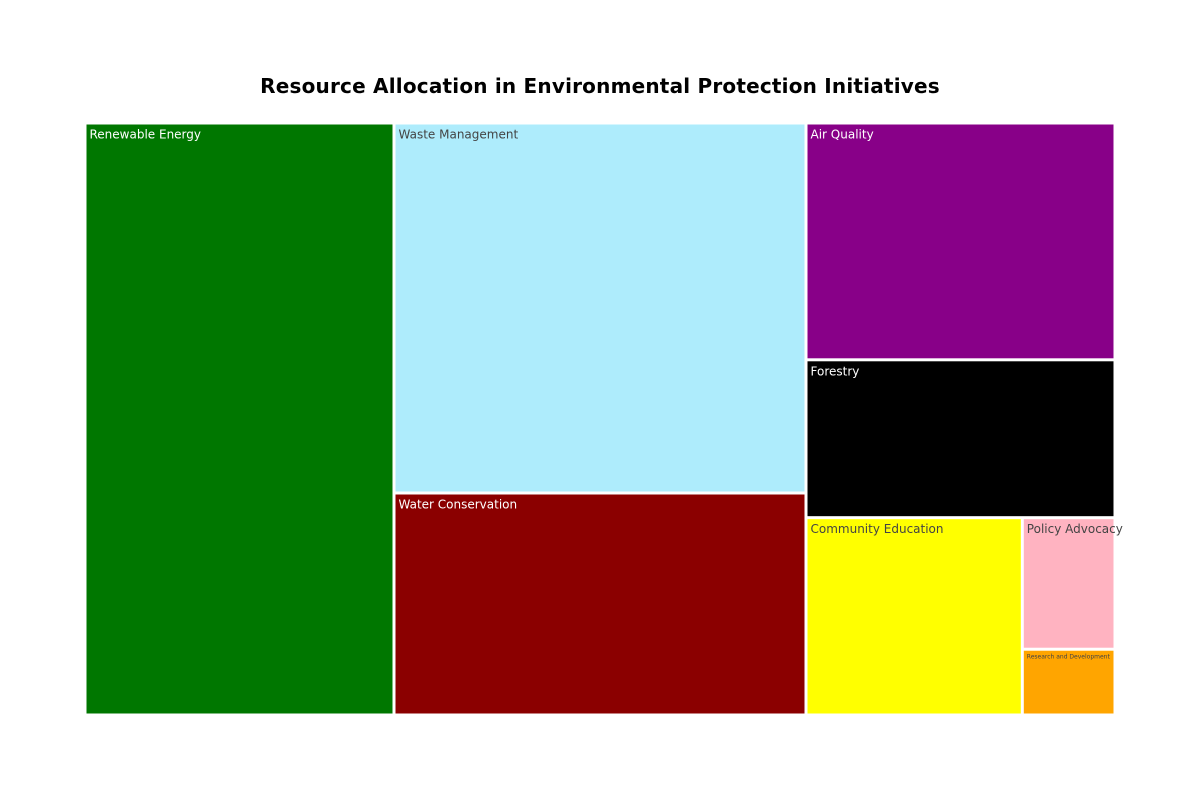  I want to click on tile-rect-research-and-development, so click(1068, 682).